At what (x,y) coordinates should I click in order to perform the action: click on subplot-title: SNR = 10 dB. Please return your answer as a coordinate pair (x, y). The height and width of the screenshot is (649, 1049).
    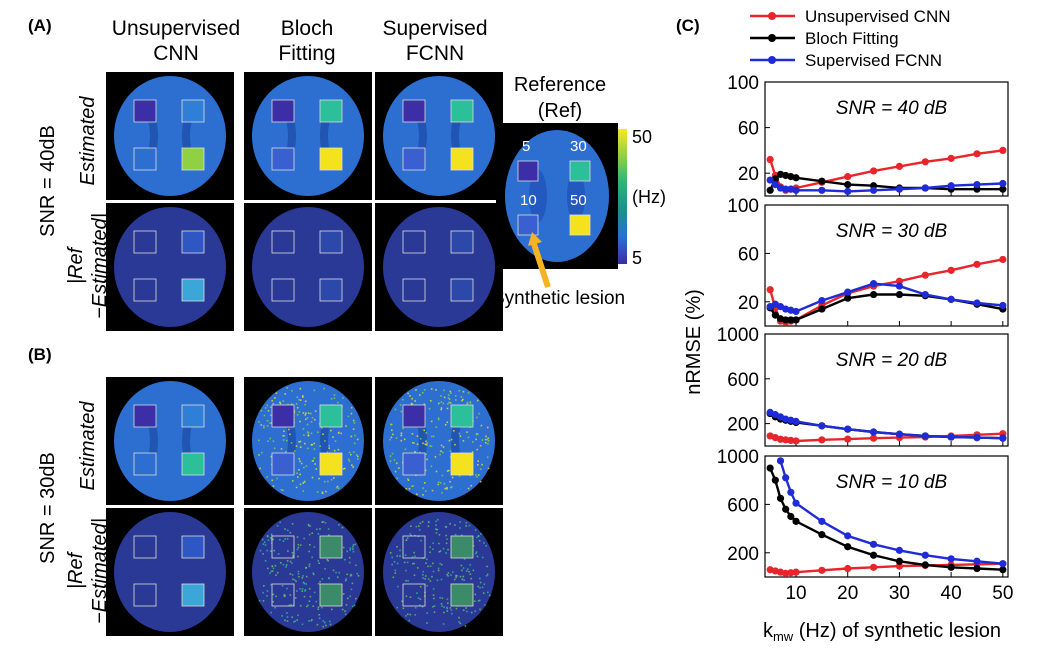
    Looking at the image, I should click on (892, 482).